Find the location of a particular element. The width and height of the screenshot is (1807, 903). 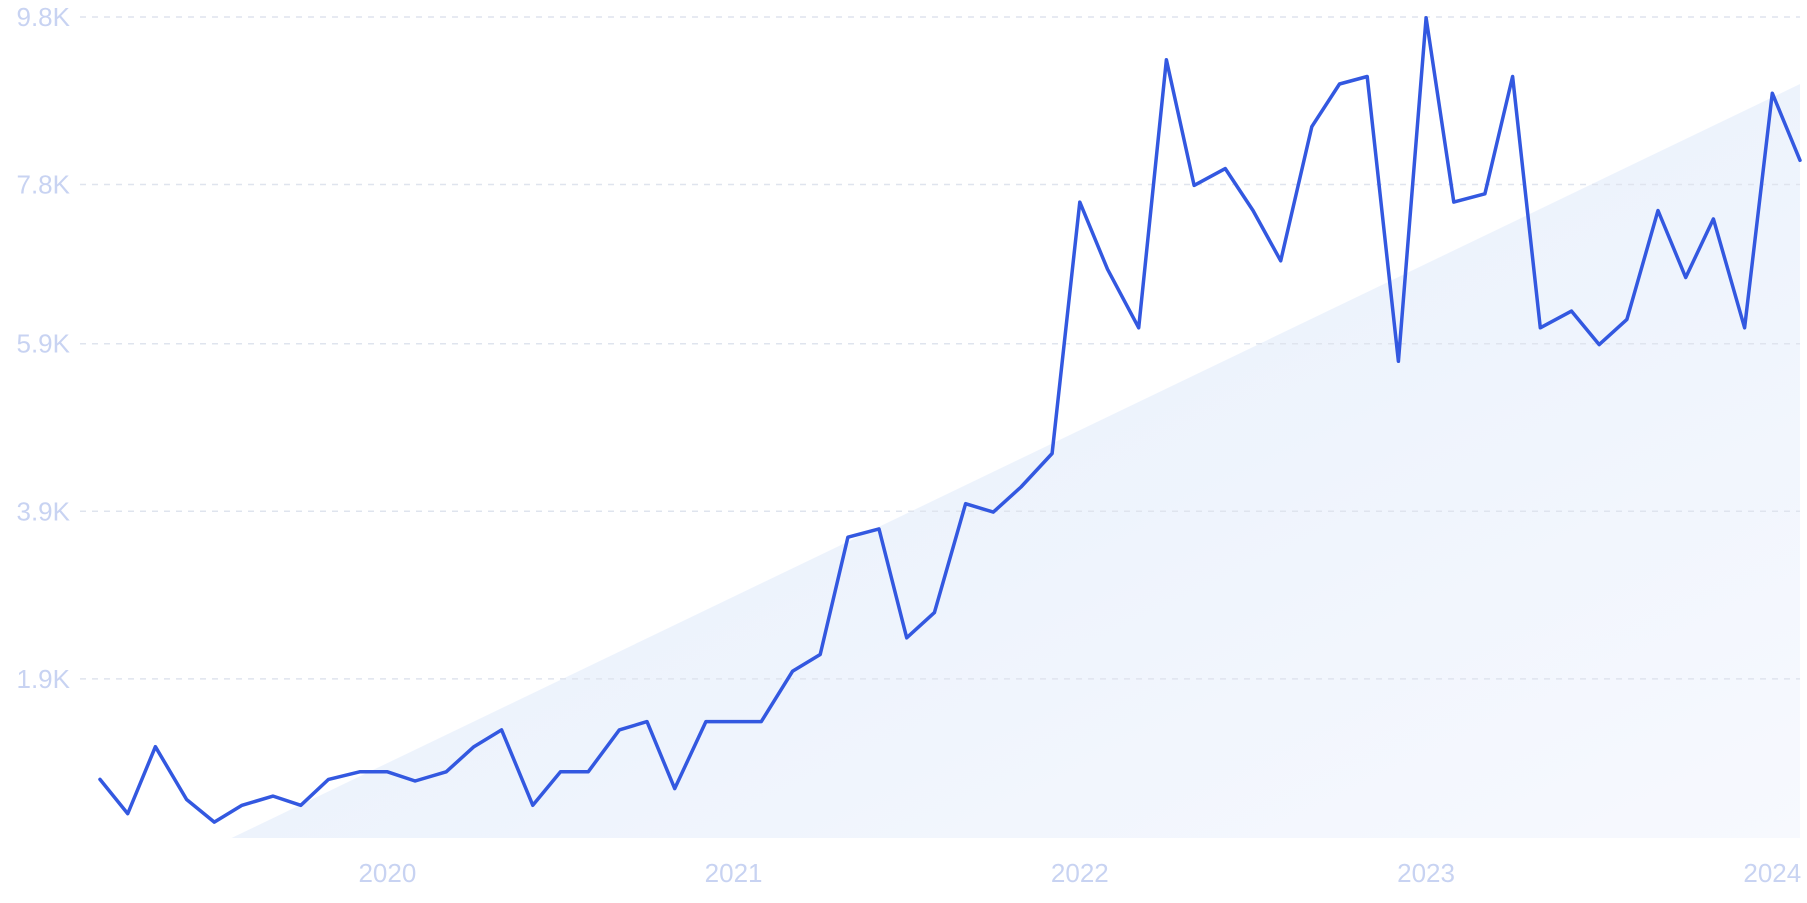

y-tick-label: 9.8K is located at coordinates (44, 17).